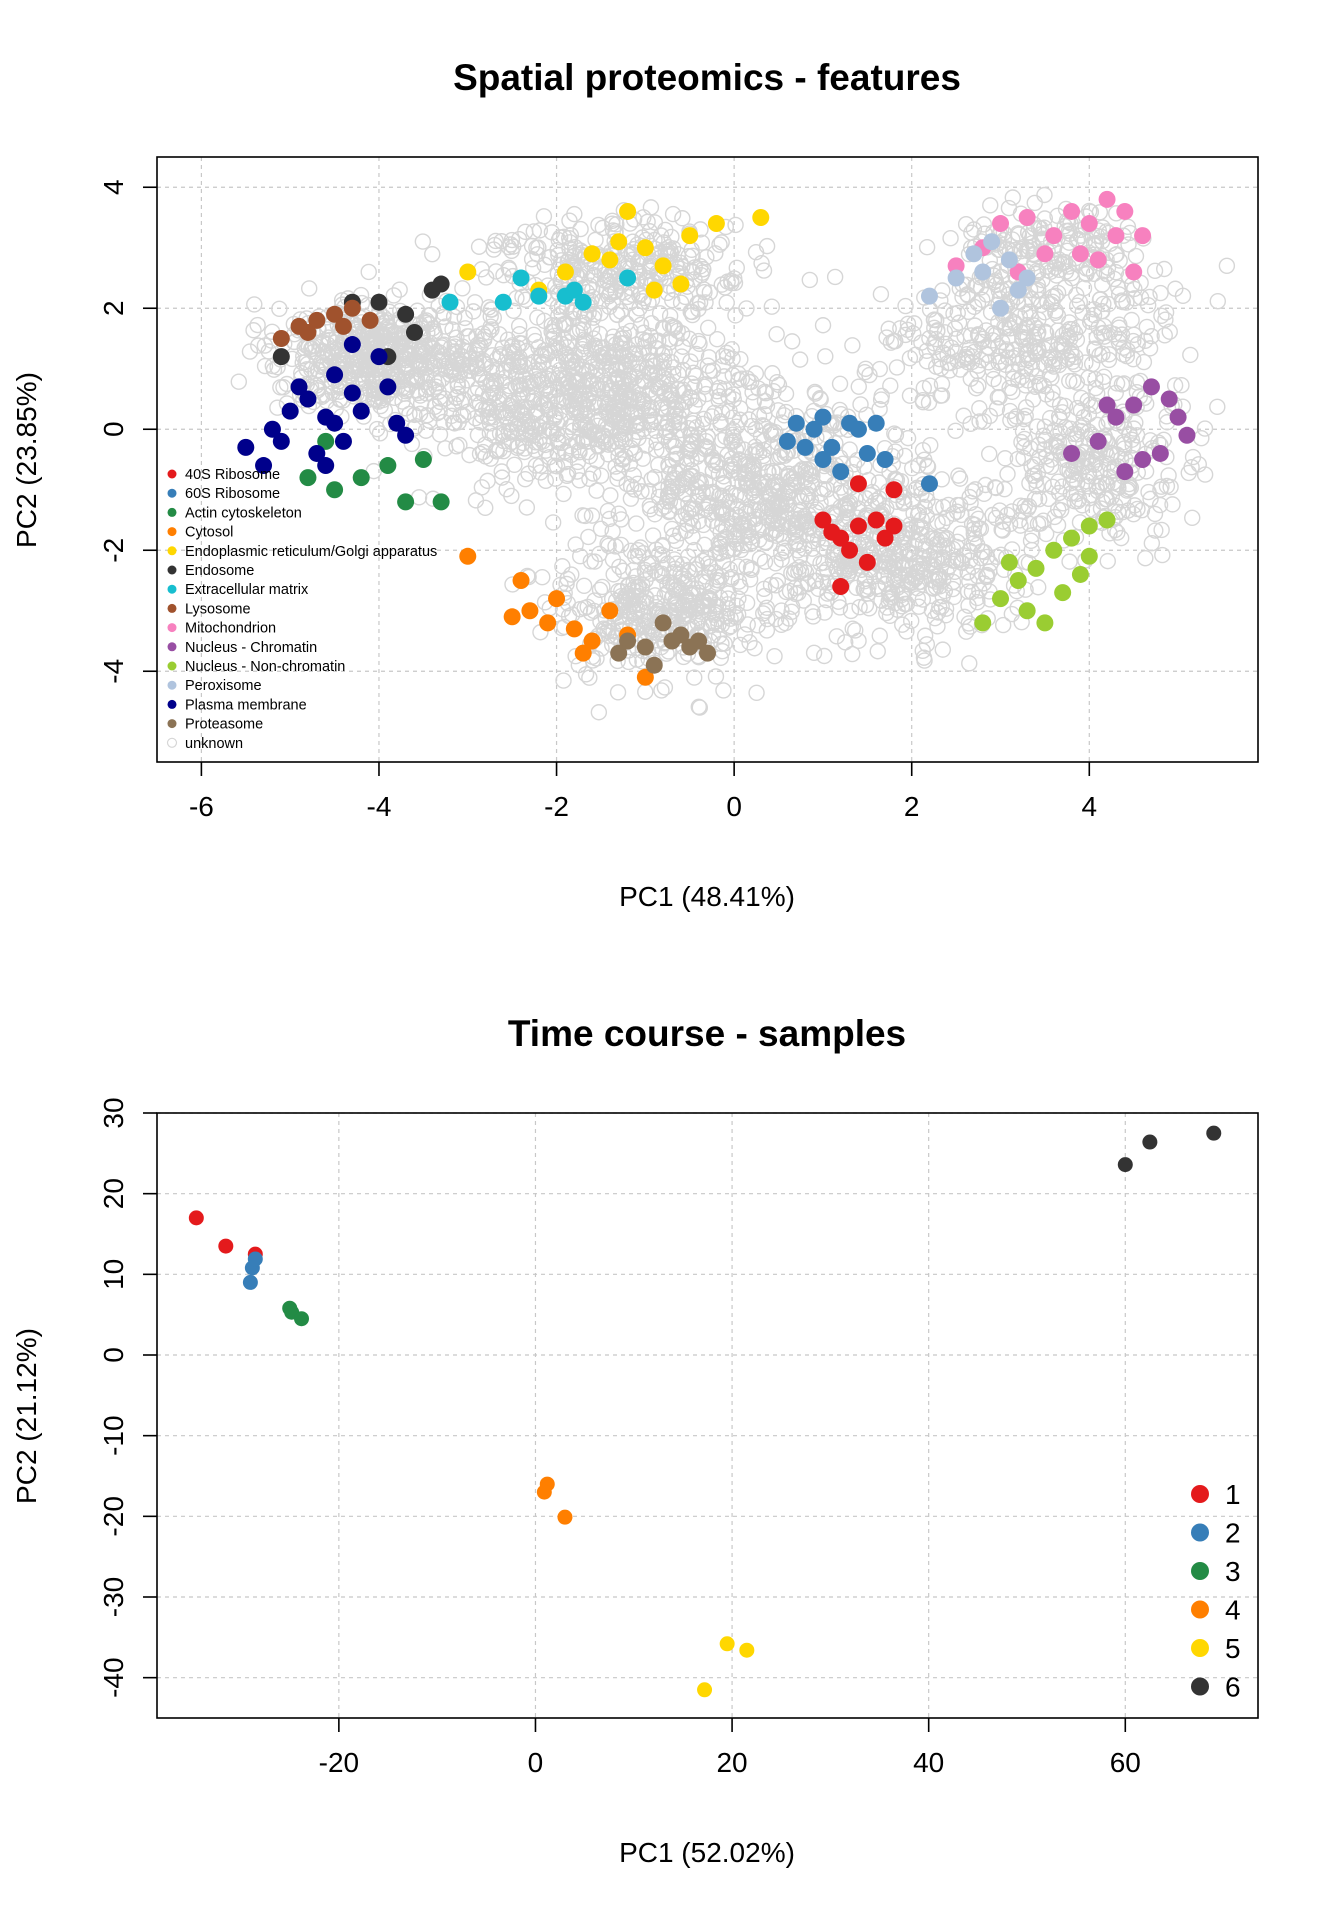 The image size is (1344, 1920). Describe the element at coordinates (974, 254) in the screenshot. I see `point-peroxisome` at that location.